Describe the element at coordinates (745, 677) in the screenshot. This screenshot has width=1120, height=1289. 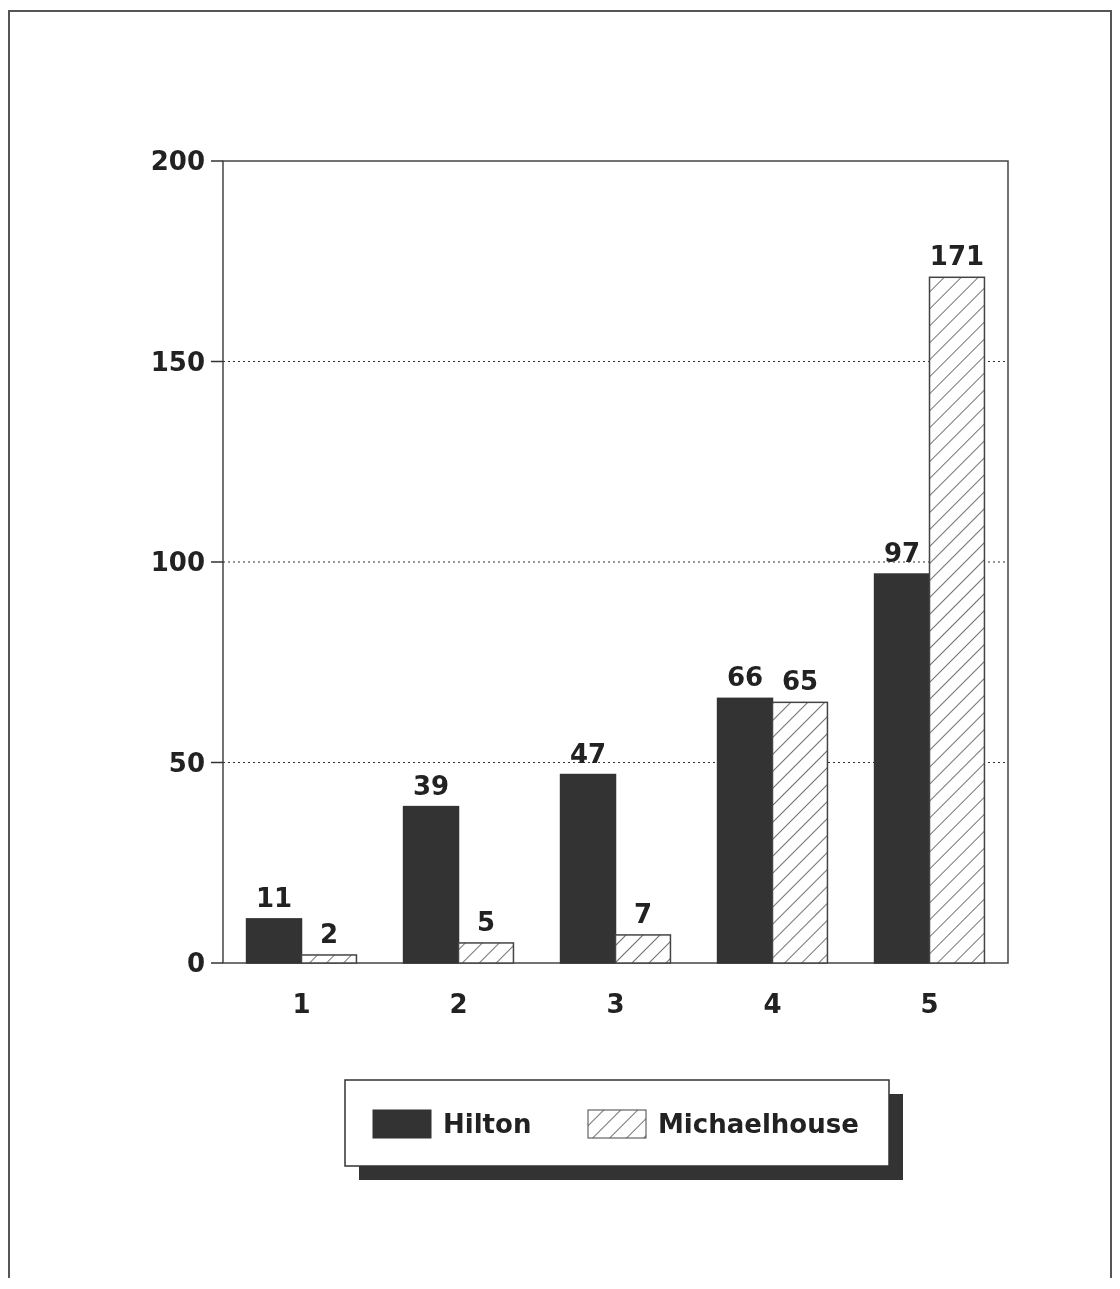
I see `data-label: 66` at that location.